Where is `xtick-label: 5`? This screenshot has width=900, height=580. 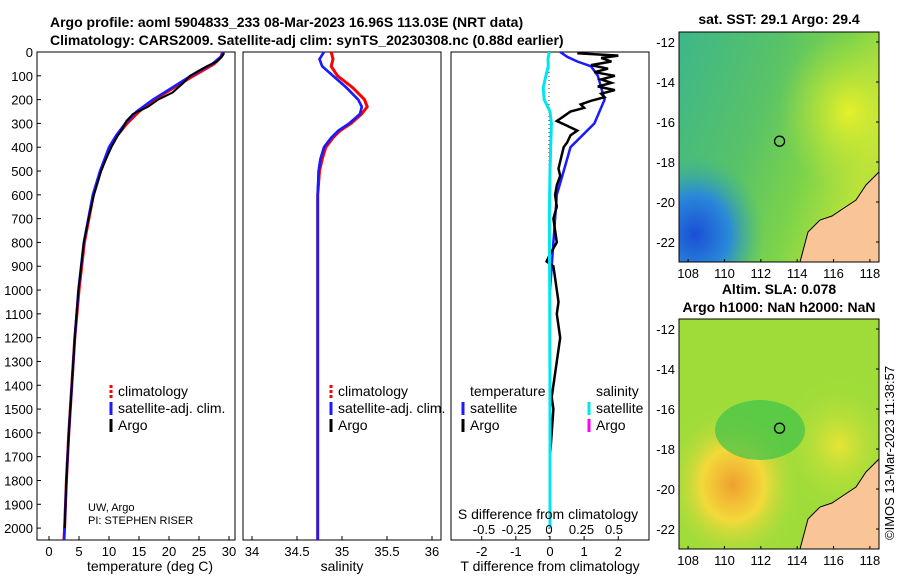
xtick-label: 5 is located at coordinates (78, 551).